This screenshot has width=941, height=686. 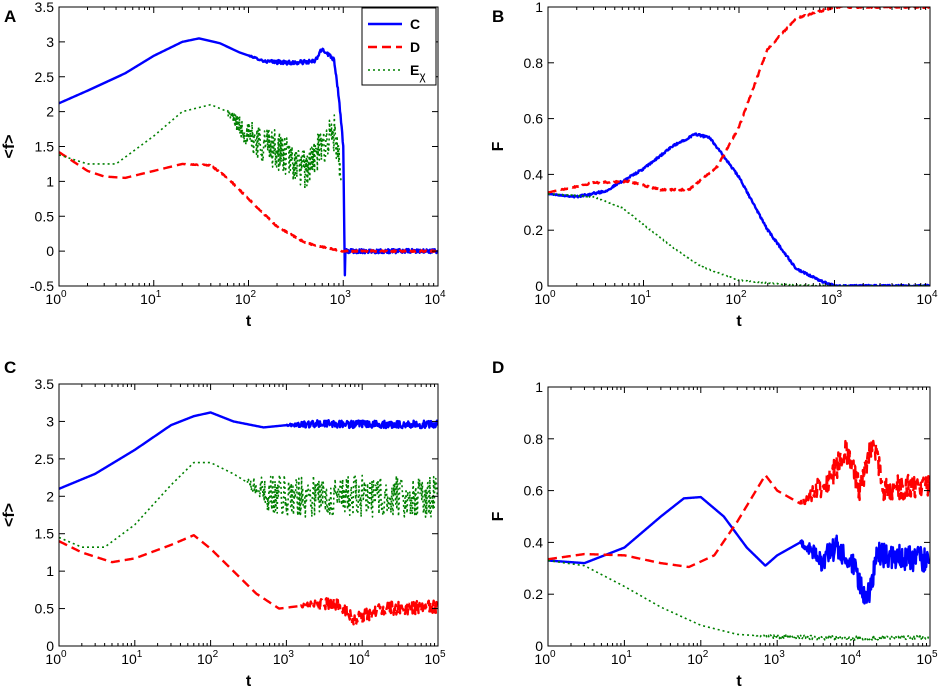 What do you see at coordinates (498, 367) in the screenshot?
I see `panel-label: D` at bounding box center [498, 367].